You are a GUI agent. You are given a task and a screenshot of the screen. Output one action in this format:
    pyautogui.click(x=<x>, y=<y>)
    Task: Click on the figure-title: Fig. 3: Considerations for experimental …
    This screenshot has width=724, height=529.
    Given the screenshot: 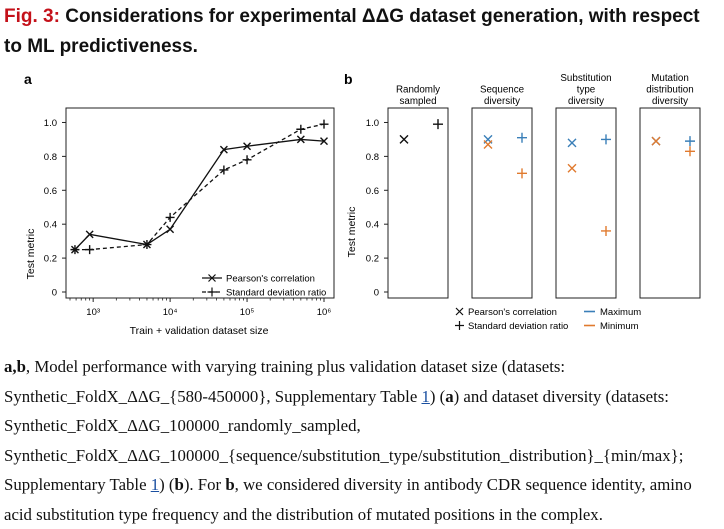 What is the action you would take?
    pyautogui.click(x=362, y=32)
    